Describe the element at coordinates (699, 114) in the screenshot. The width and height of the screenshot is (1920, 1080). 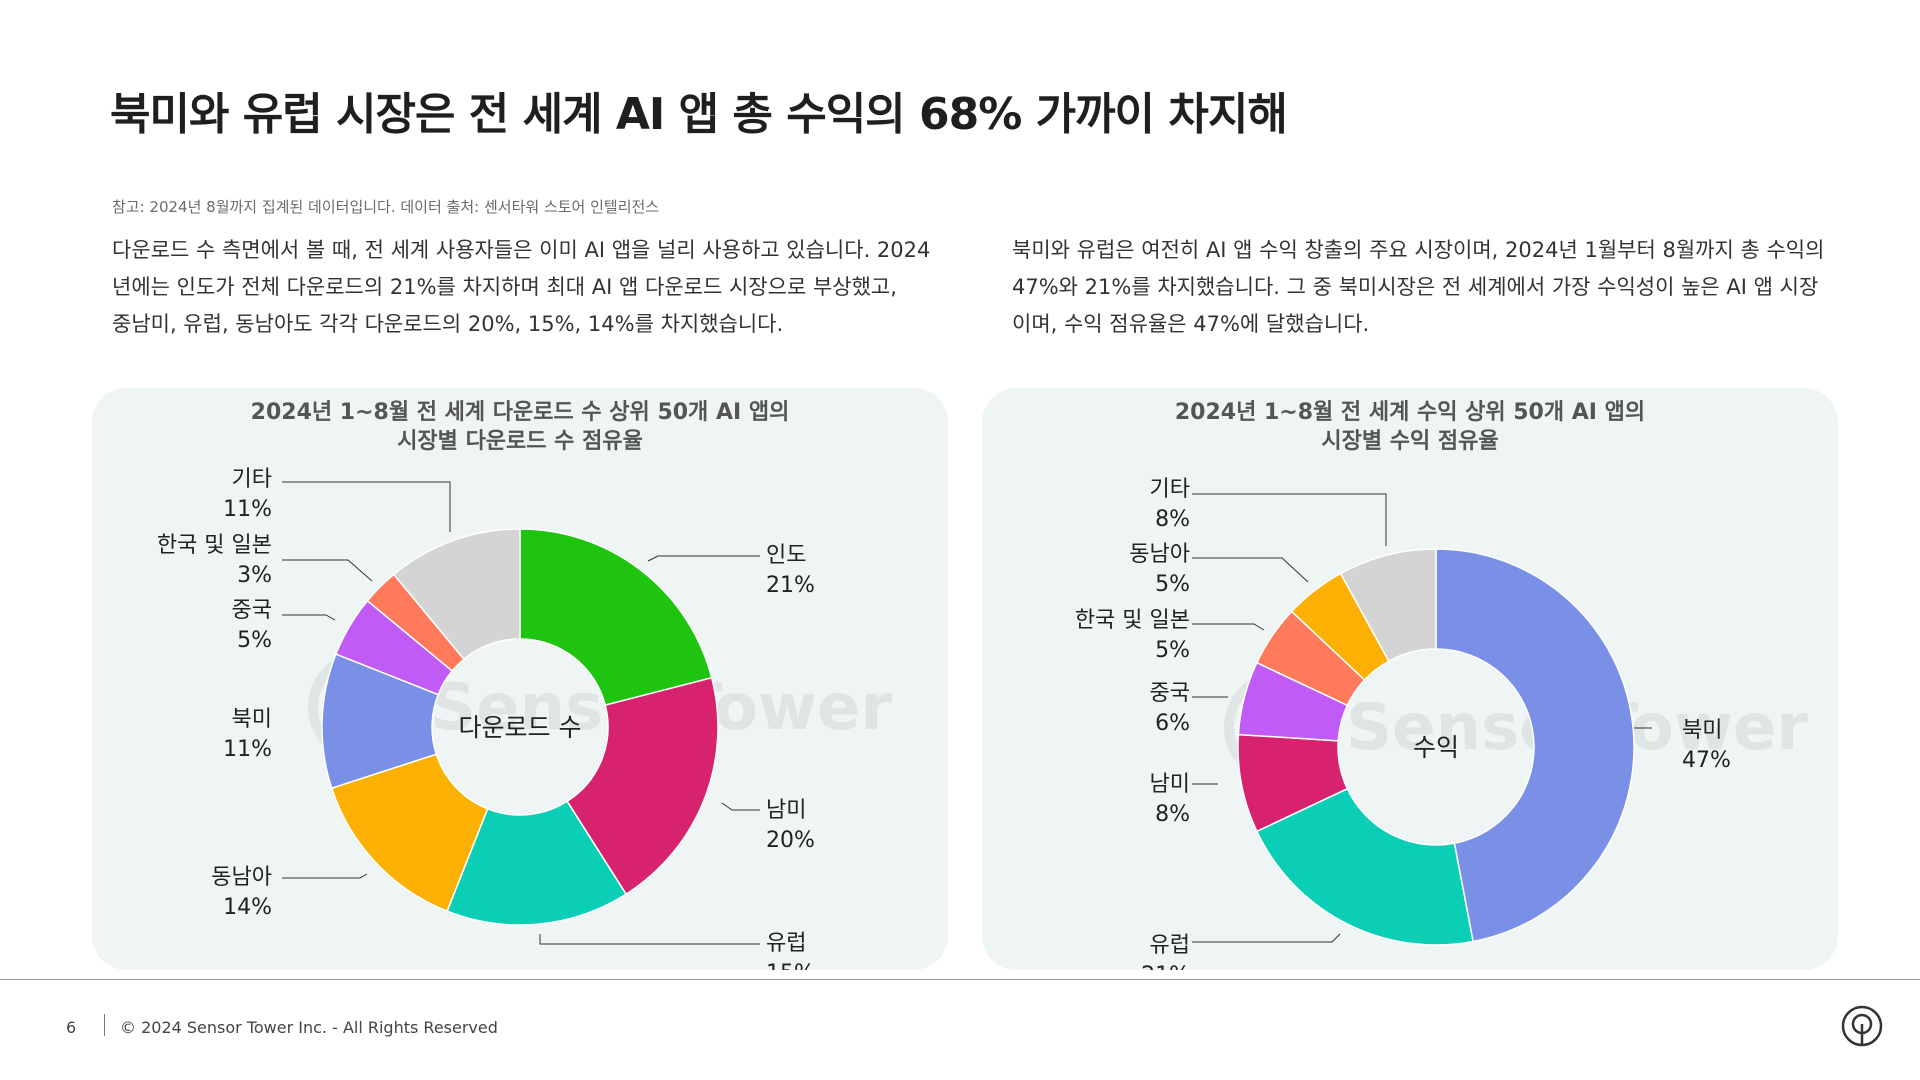
I see `page-title: 북미와 유럽 시장은 전 세계 AI 앱 총 수익의 68% 가까이 차지해` at that location.